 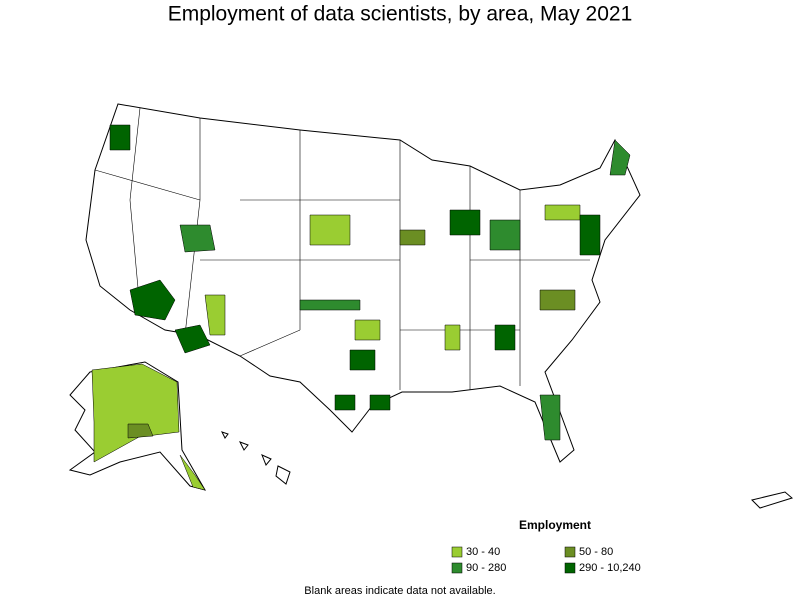 What do you see at coordinates (546, 560) in the screenshot?
I see `legend-items: 30 - 40 50 - 80 90 - 280 290 - 10,240` at bounding box center [546, 560].